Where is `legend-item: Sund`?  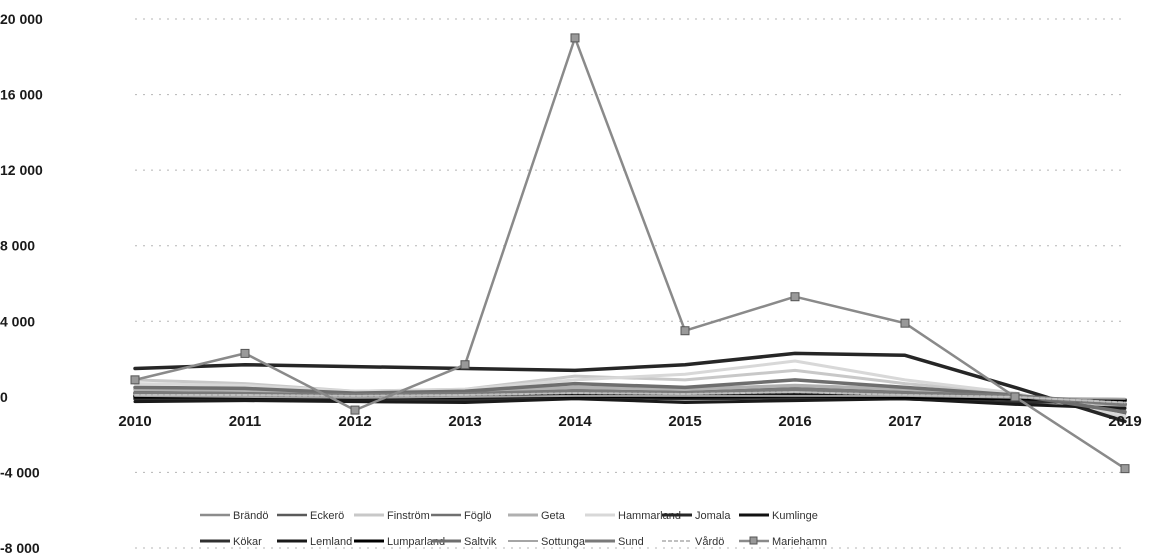 legend-item: Sund is located at coordinates (614, 542).